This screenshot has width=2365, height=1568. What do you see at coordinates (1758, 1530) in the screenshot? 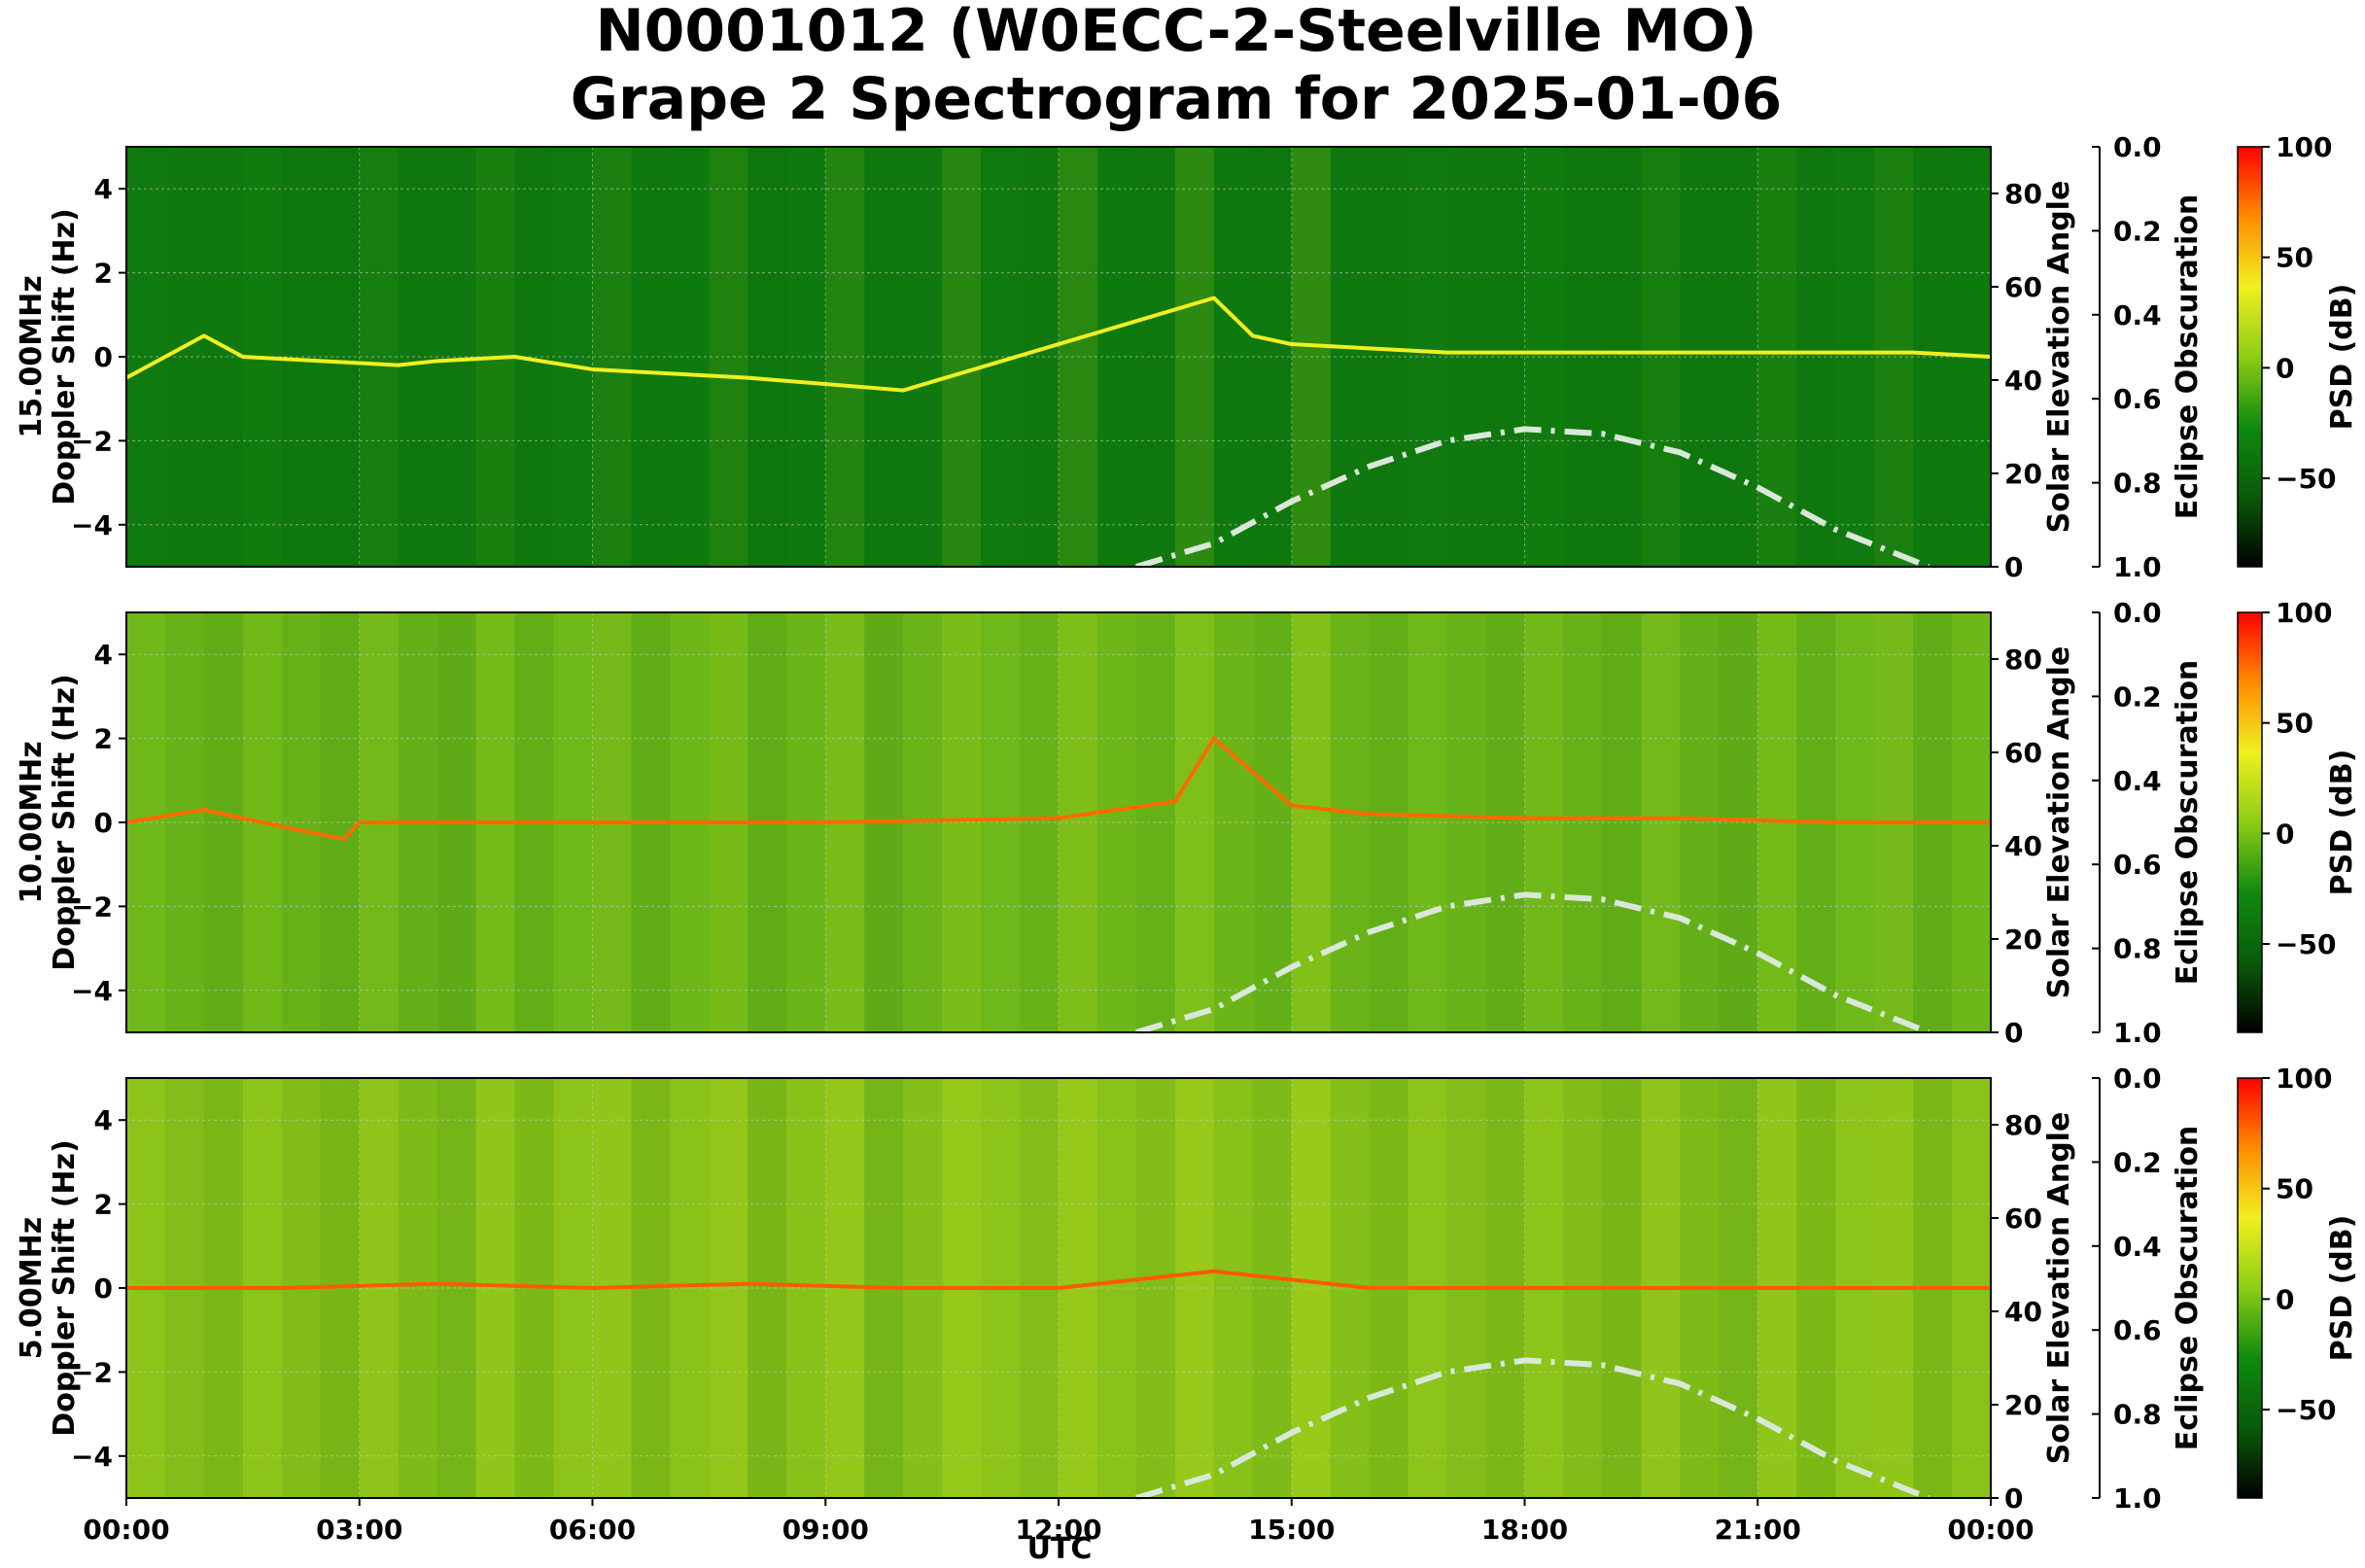
I see `x-tick-label: 21:00` at bounding box center [1758, 1530].